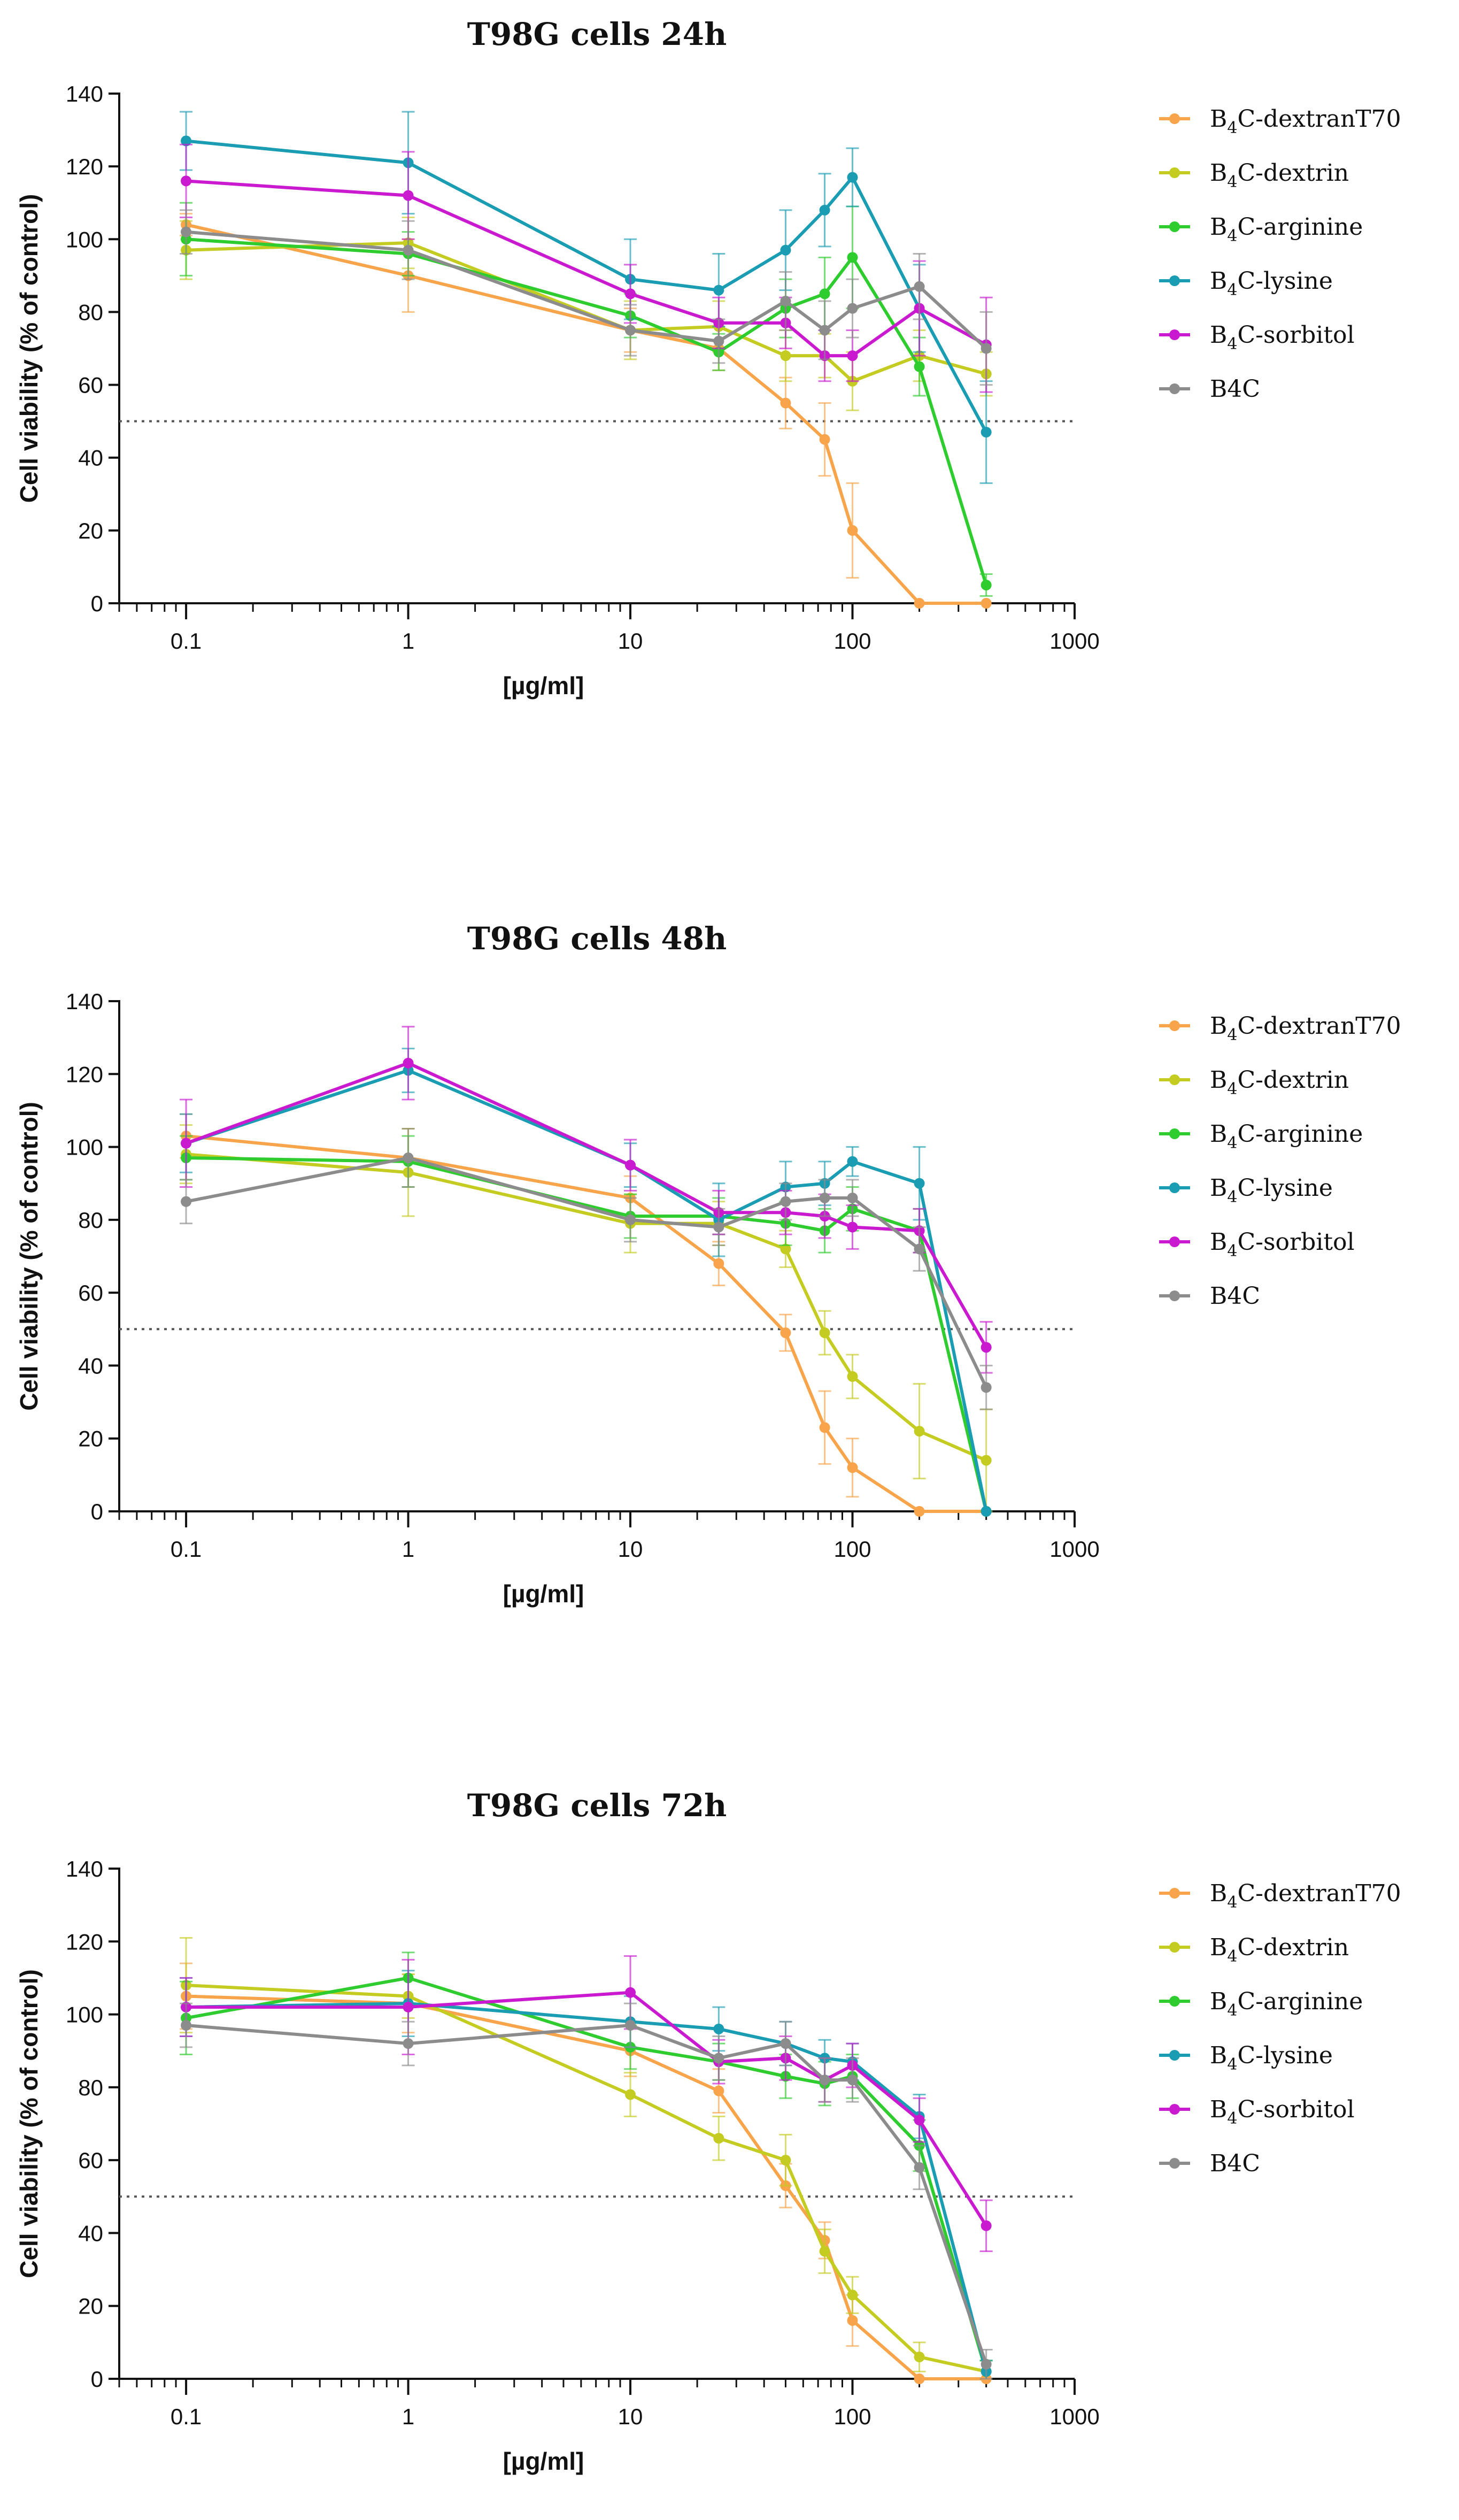 This screenshot has height=2520, width=1459. I want to click on legend-label: B4C-dextranT70, so click(1305, 1028).